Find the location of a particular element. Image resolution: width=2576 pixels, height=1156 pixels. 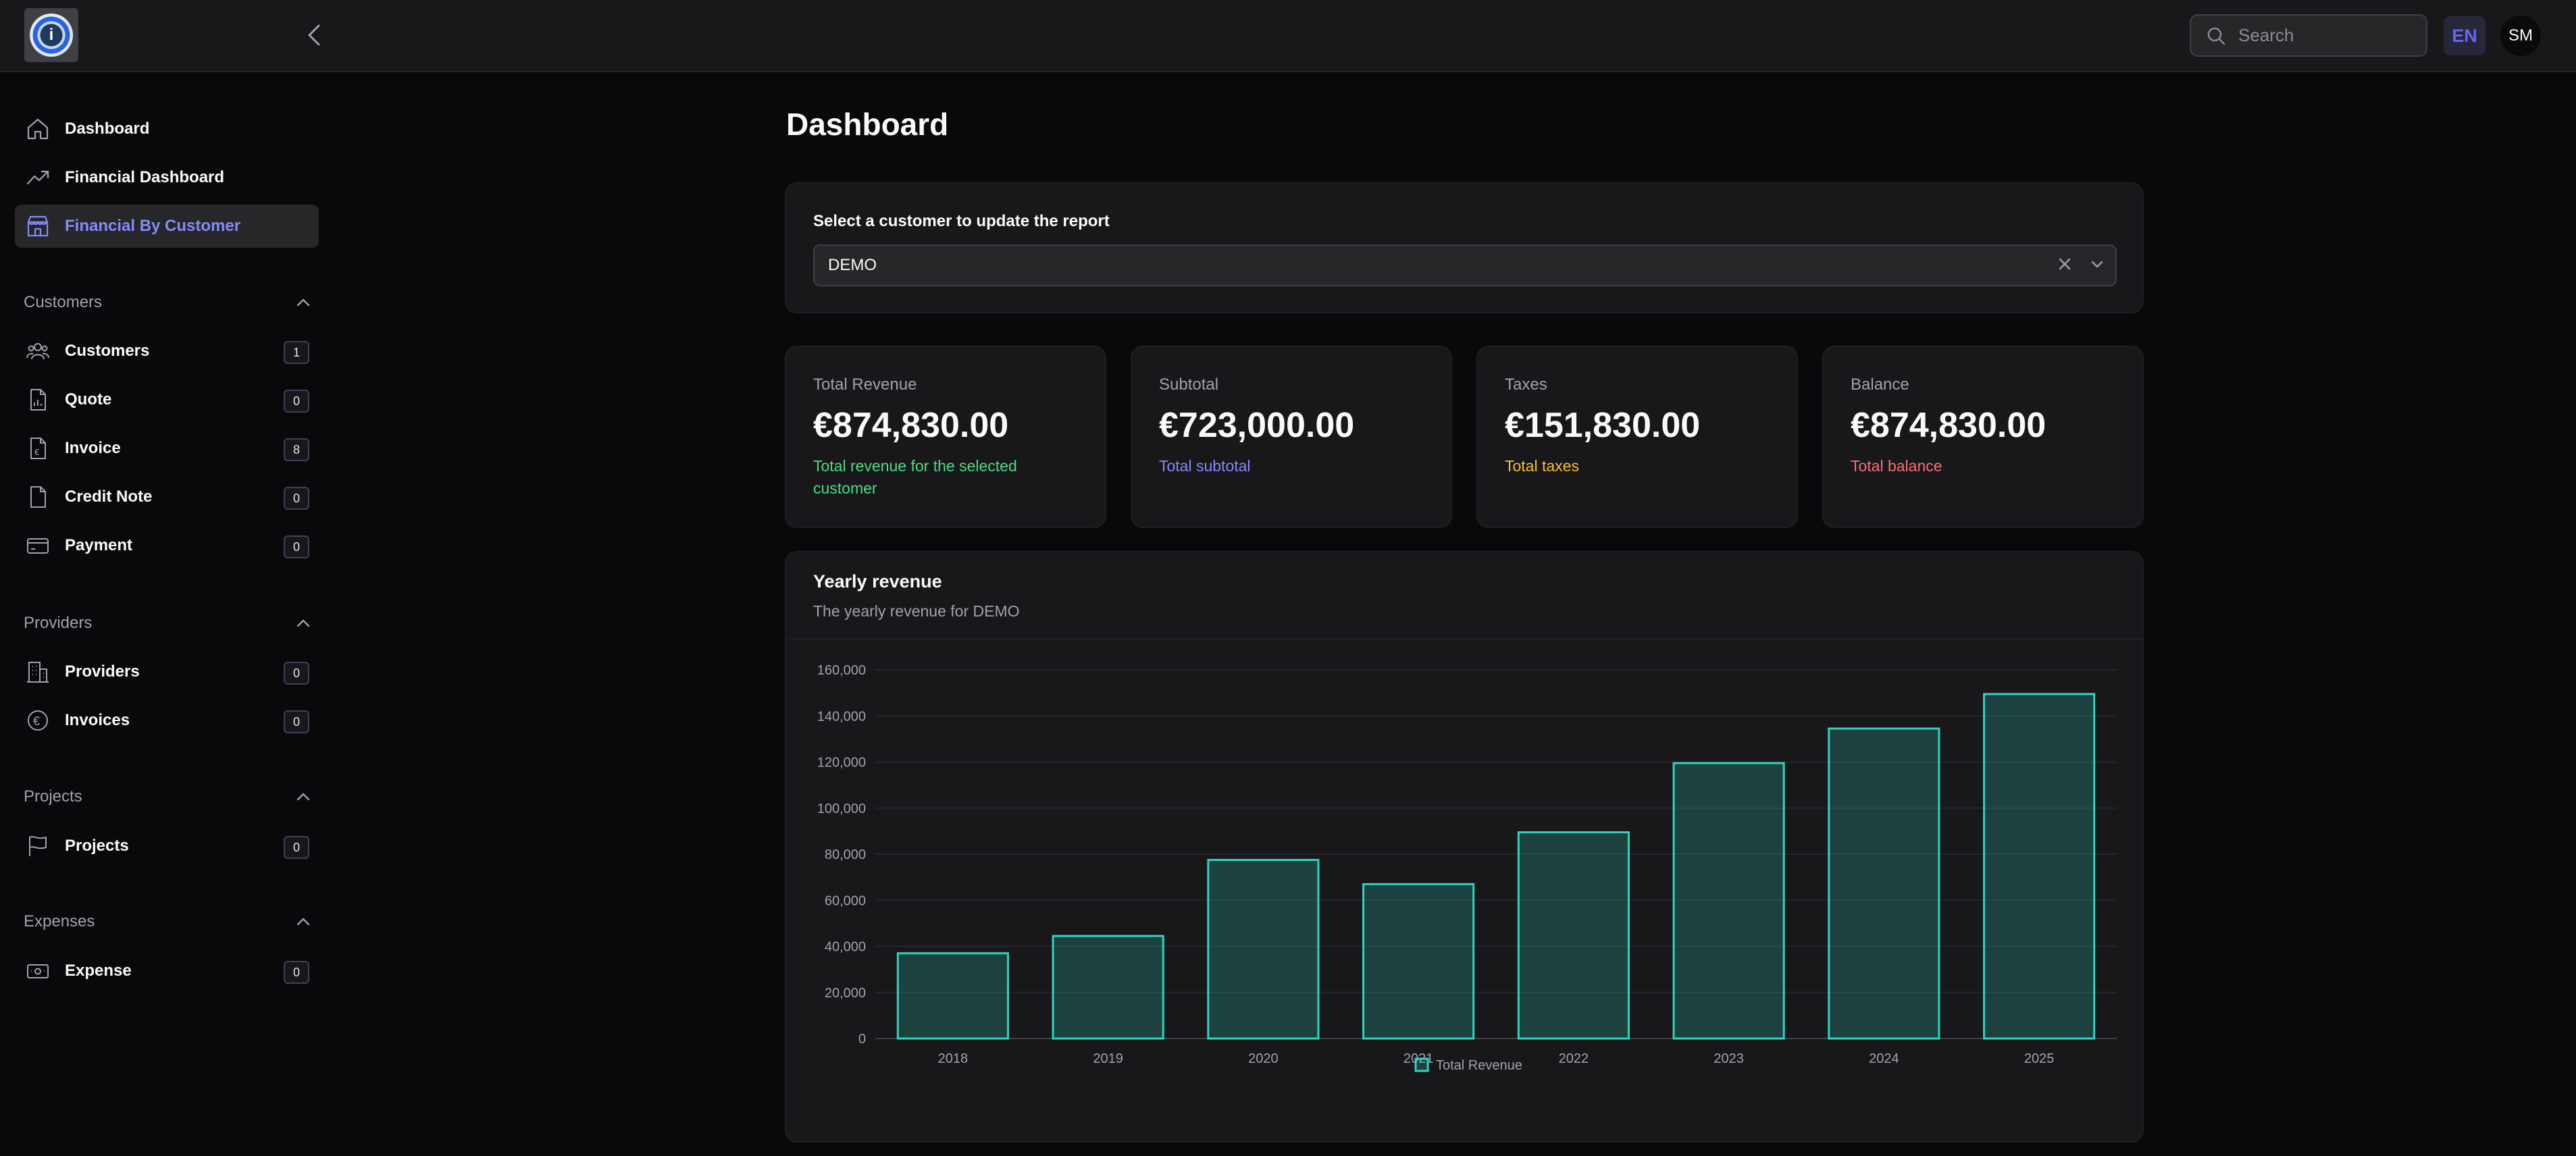

legend-label: Total Revenue is located at coordinates (1479, 1065).